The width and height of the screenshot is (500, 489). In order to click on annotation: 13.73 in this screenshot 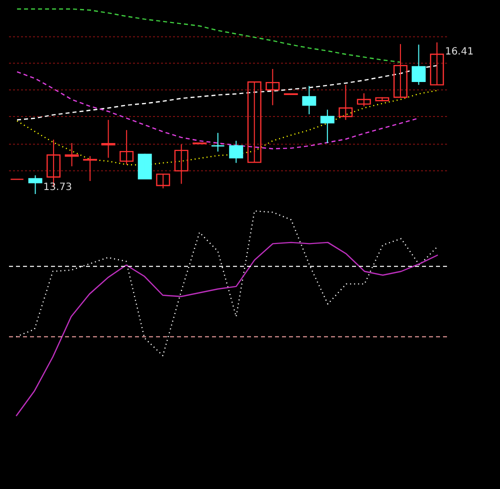, I will do `click(57, 187)`.